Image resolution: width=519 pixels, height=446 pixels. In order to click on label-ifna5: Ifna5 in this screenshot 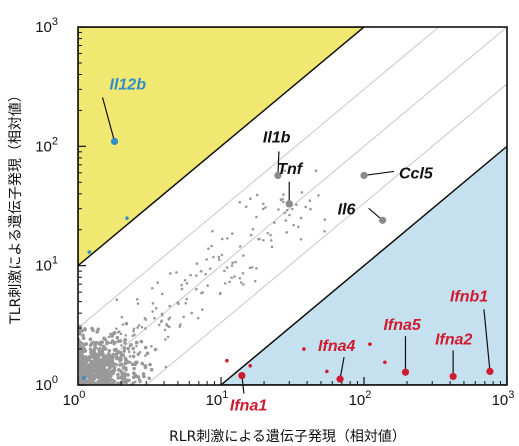, I will do `click(402, 325)`.